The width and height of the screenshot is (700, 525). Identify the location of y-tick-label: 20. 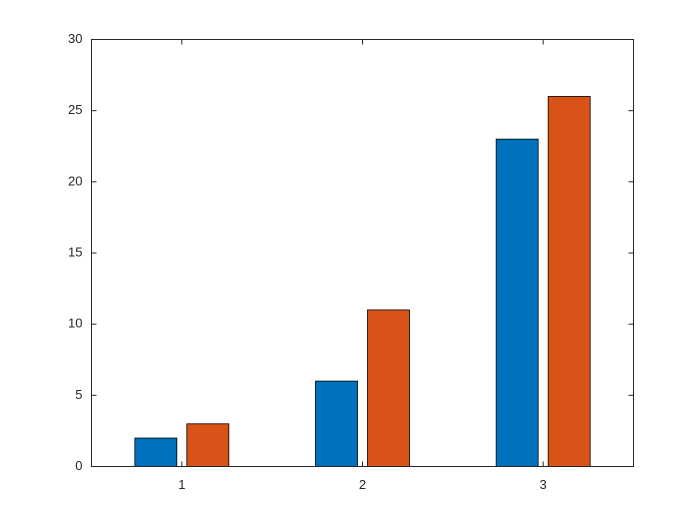
(75, 180).